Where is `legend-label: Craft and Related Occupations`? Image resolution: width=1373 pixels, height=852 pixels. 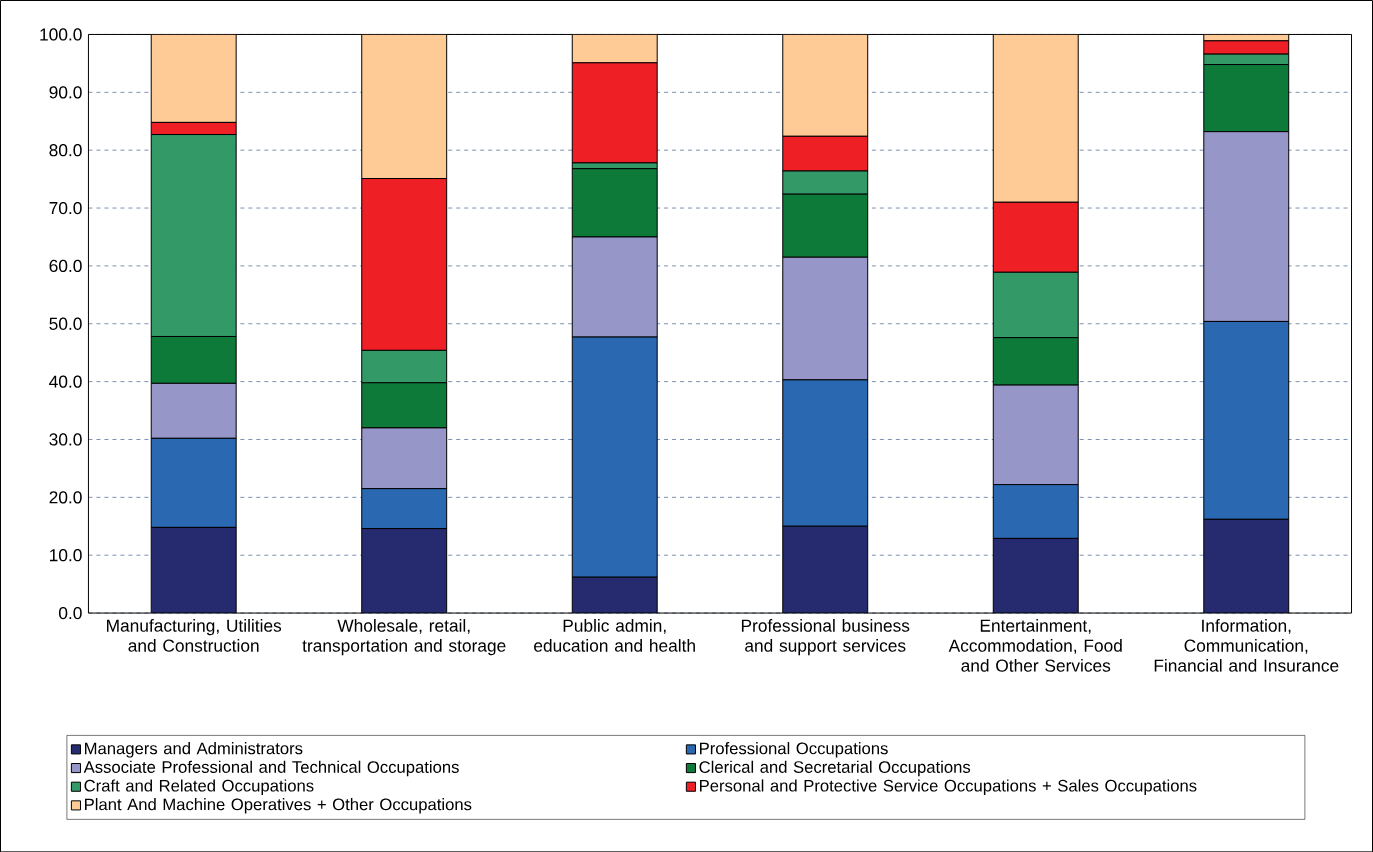
legend-label: Craft and Related Occupations is located at coordinates (199, 787).